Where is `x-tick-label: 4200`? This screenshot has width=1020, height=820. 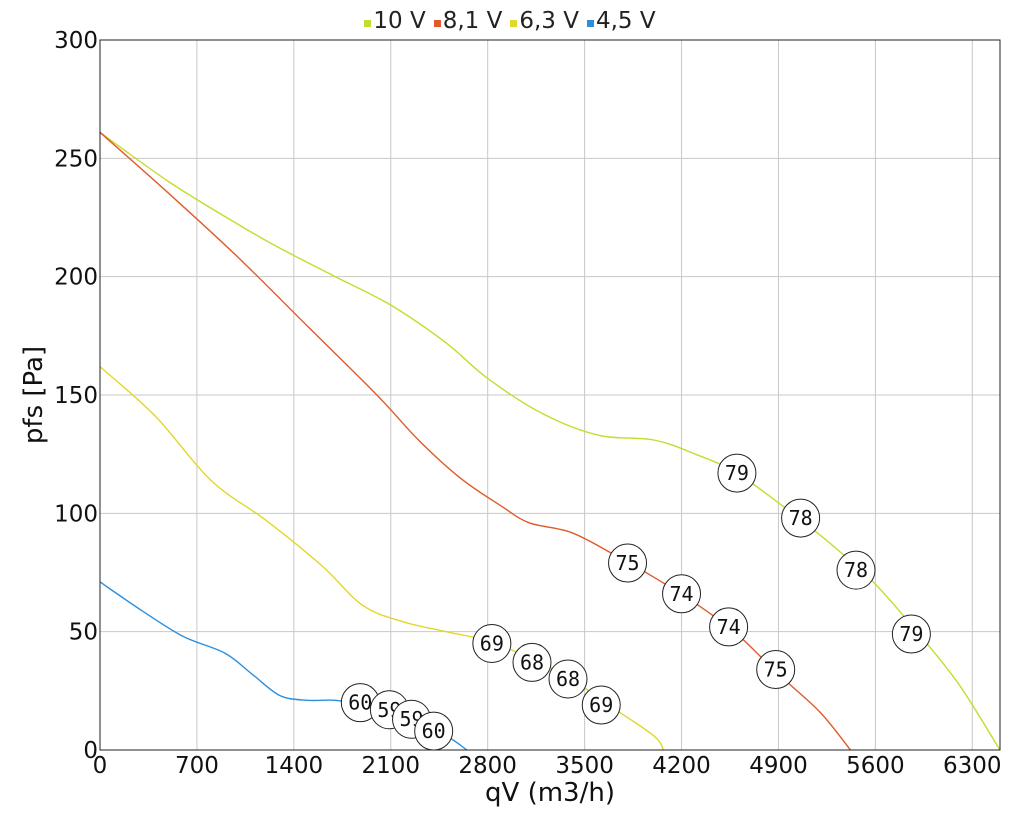
x-tick-label: 4200 is located at coordinates (681, 766).